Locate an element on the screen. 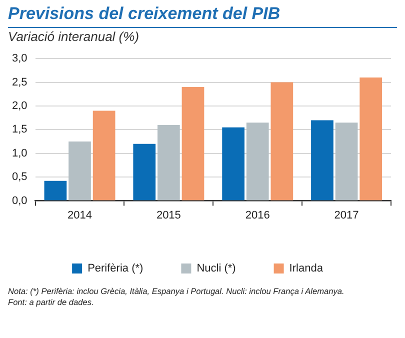 The height and width of the screenshot is (338, 405). chart-title: Previsions del creixement del PIB is located at coordinates (144, 13).